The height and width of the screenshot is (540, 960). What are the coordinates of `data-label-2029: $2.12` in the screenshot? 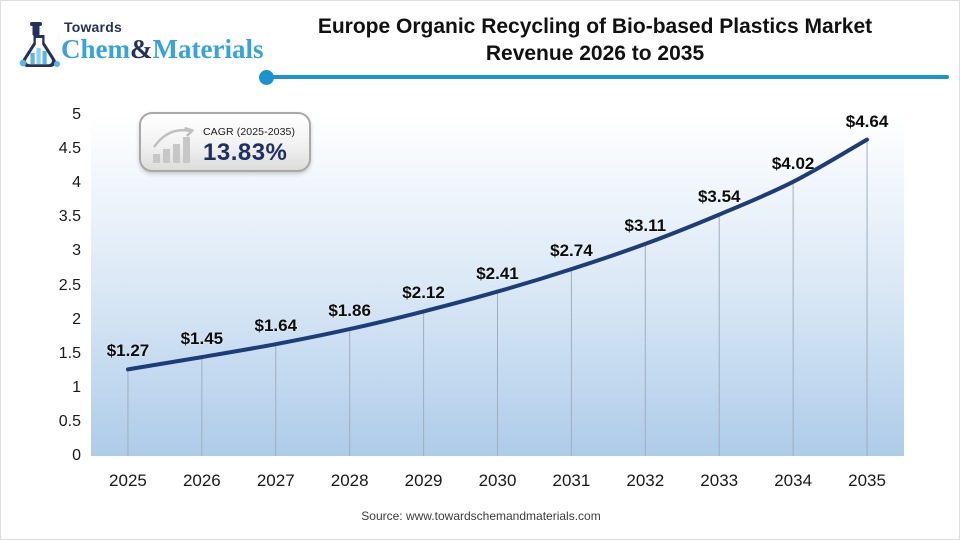 It's located at (423, 293).